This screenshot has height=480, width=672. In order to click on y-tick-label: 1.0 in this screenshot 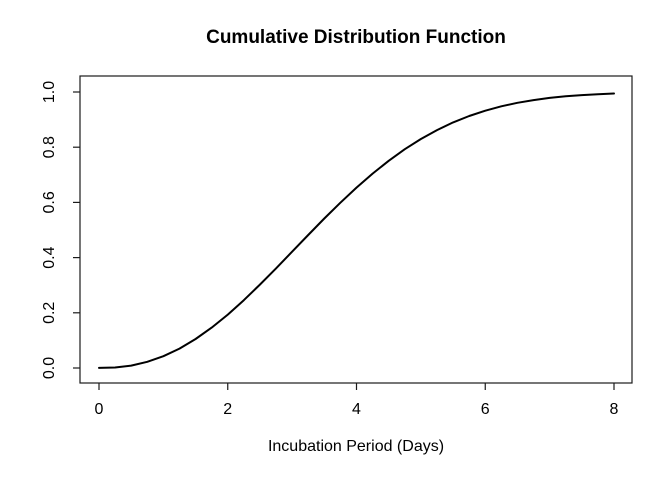, I will do `click(49, 92)`.